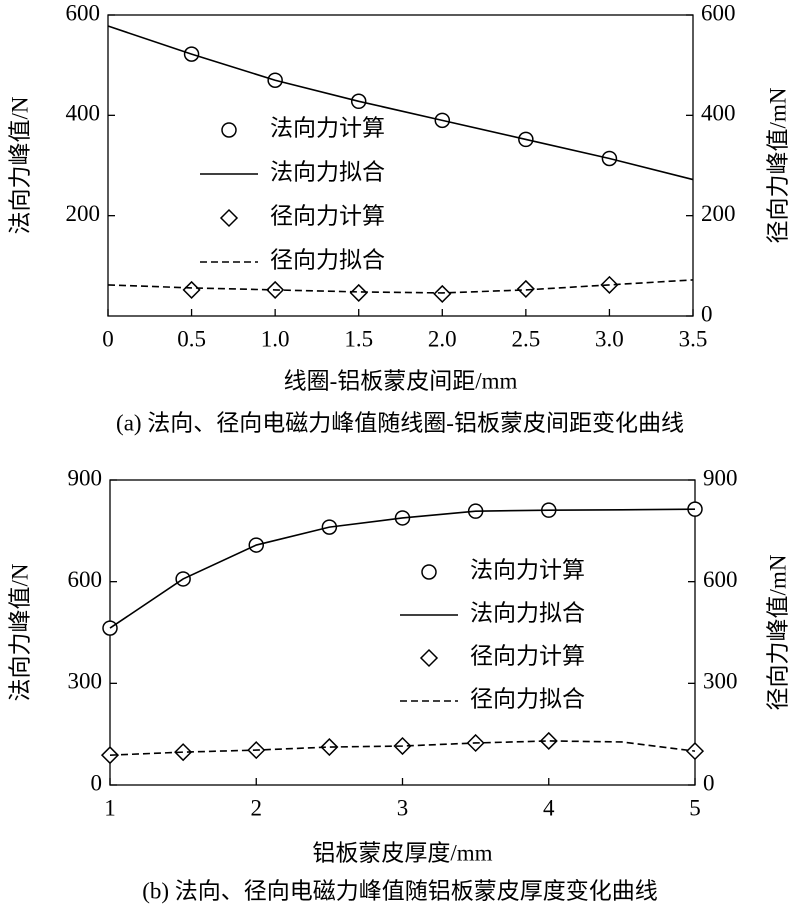 The width and height of the screenshot is (800, 913). What do you see at coordinates (191, 338) in the screenshot?
I see `x-tick-label: 0.5` at bounding box center [191, 338].